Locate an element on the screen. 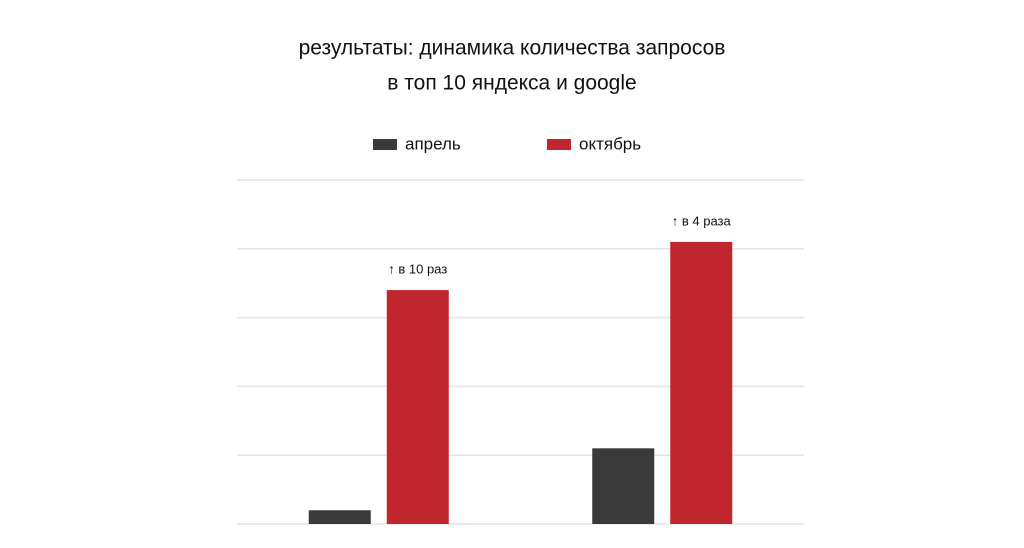 The height and width of the screenshot is (548, 1024). annotation: ↑ в 10 раз is located at coordinates (417, 269).